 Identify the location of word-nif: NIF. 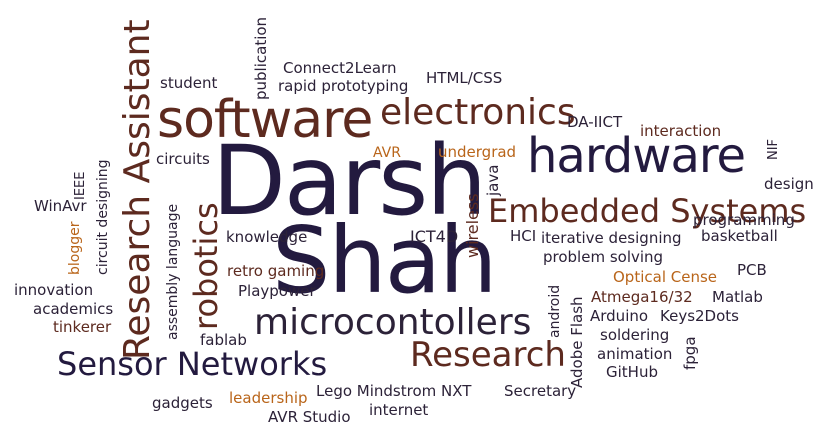
(773, 149).